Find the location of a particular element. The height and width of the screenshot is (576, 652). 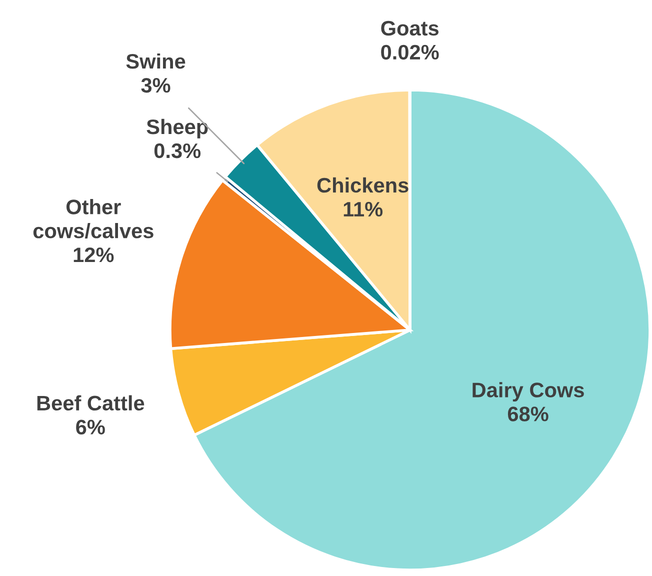

slice-label: Goats is located at coordinates (409, 28).